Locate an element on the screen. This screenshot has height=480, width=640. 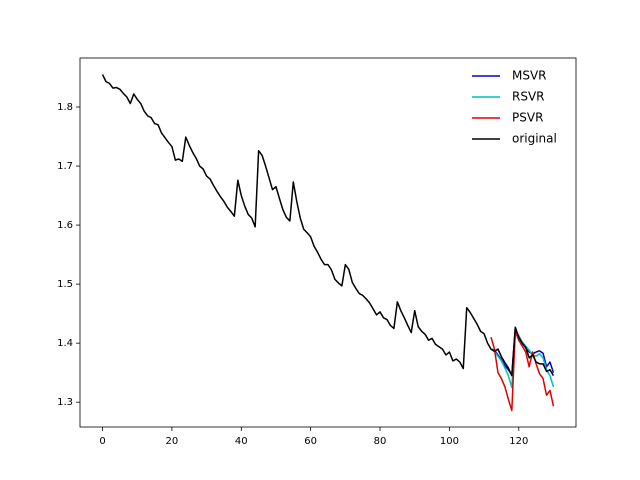
legend-label: MSVR is located at coordinates (529, 76).